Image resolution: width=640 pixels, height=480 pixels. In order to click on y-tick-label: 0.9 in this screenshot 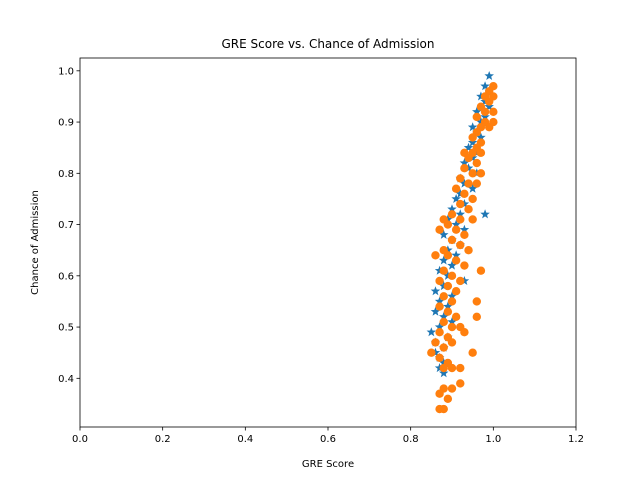, I will do `click(66, 123)`.